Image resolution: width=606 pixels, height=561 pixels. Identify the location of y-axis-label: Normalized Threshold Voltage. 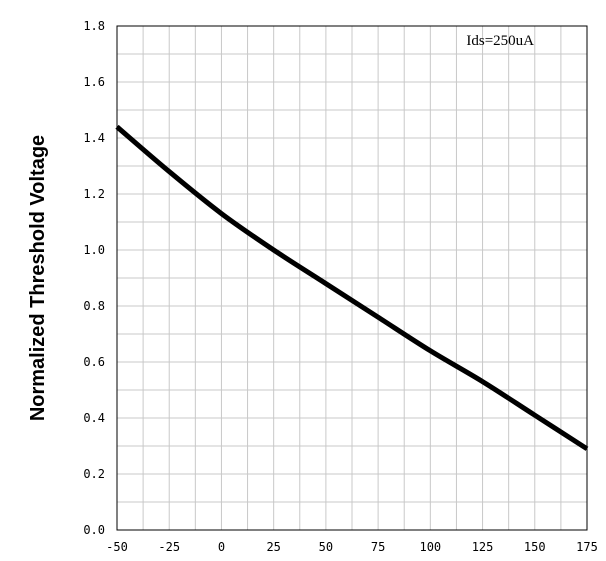
(38, 278).